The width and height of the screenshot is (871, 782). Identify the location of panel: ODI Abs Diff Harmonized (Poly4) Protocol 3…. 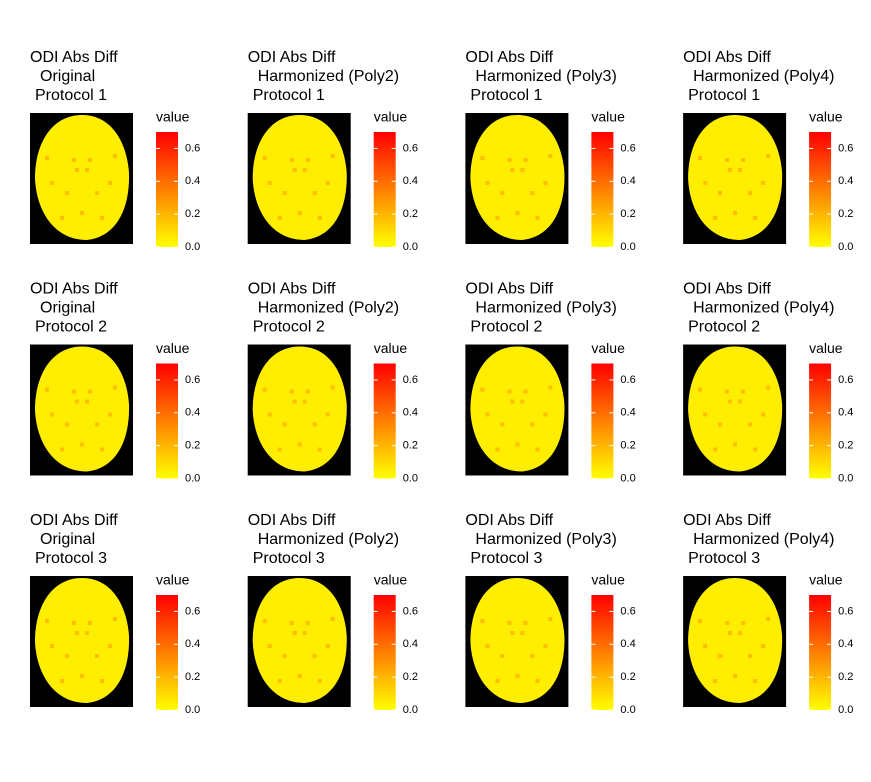
(768, 614).